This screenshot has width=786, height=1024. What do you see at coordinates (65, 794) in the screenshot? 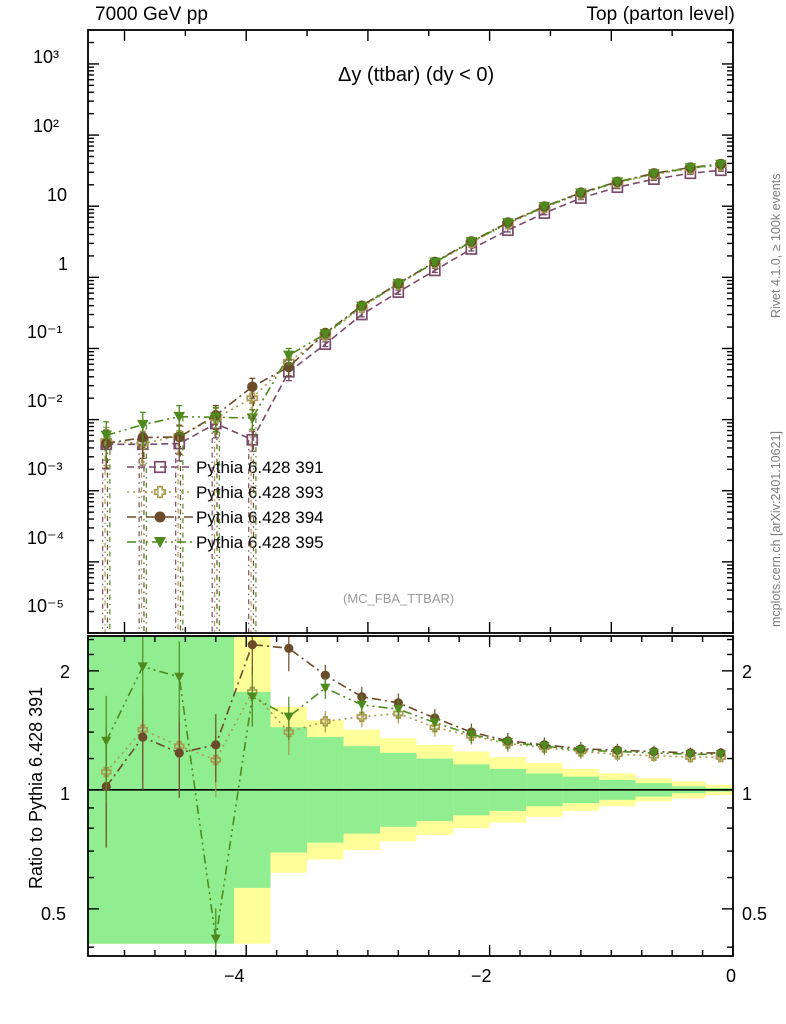
I see `ratio-ytick-1-left: 1` at bounding box center [65, 794].